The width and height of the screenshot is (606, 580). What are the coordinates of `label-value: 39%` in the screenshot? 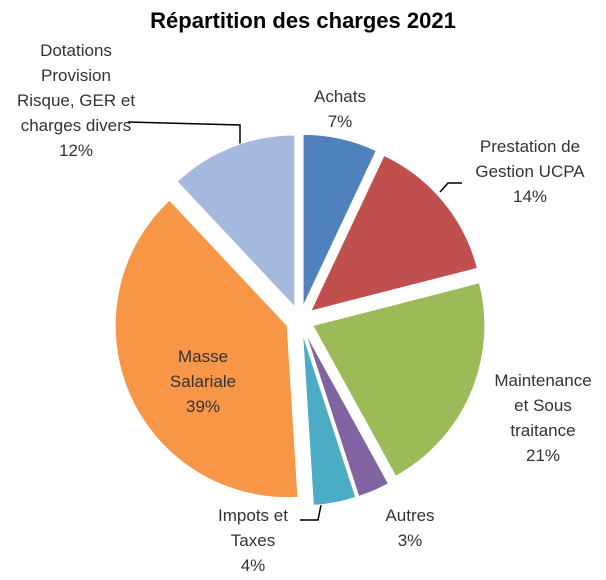 It's located at (203, 406).